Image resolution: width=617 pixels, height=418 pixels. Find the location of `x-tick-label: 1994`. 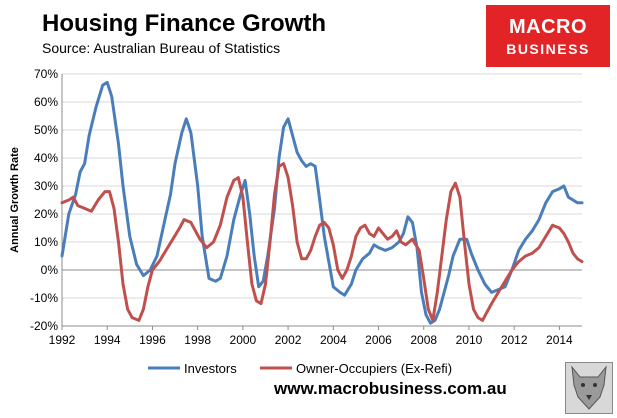

x-tick-label: 1994 is located at coordinates (107, 340).